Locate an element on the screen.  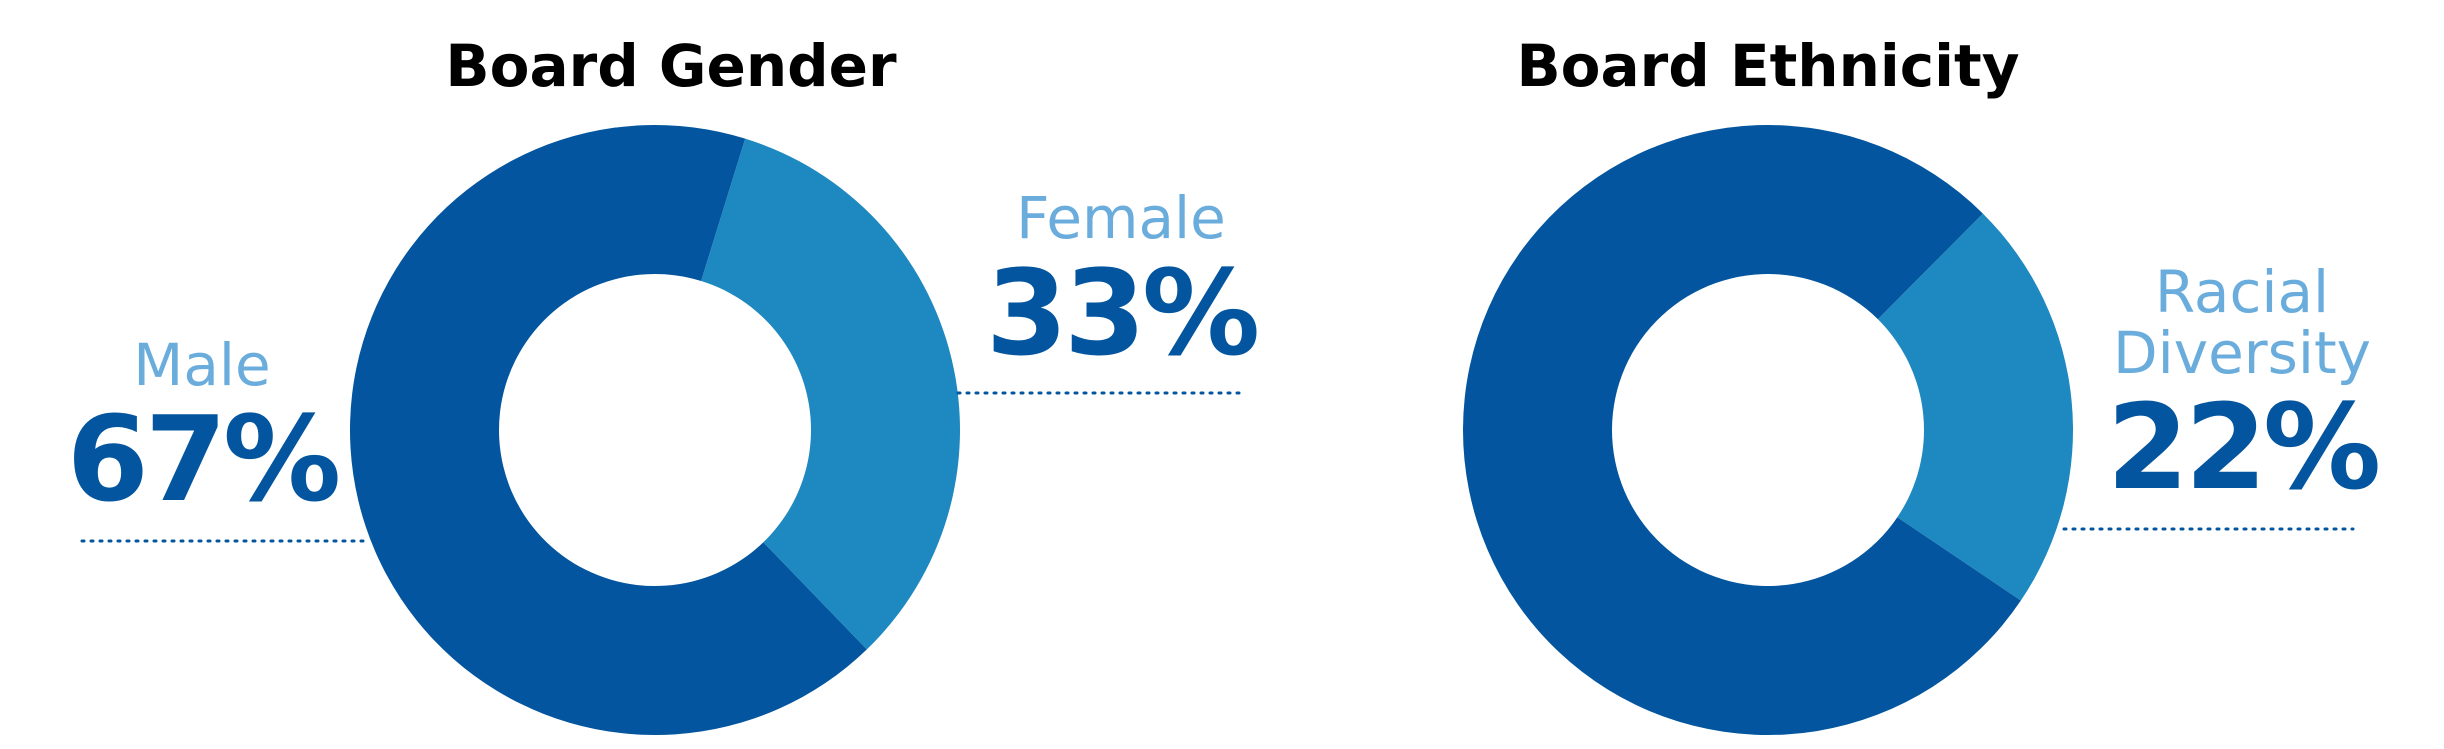
value-label: 67% is located at coordinates (203, 459).